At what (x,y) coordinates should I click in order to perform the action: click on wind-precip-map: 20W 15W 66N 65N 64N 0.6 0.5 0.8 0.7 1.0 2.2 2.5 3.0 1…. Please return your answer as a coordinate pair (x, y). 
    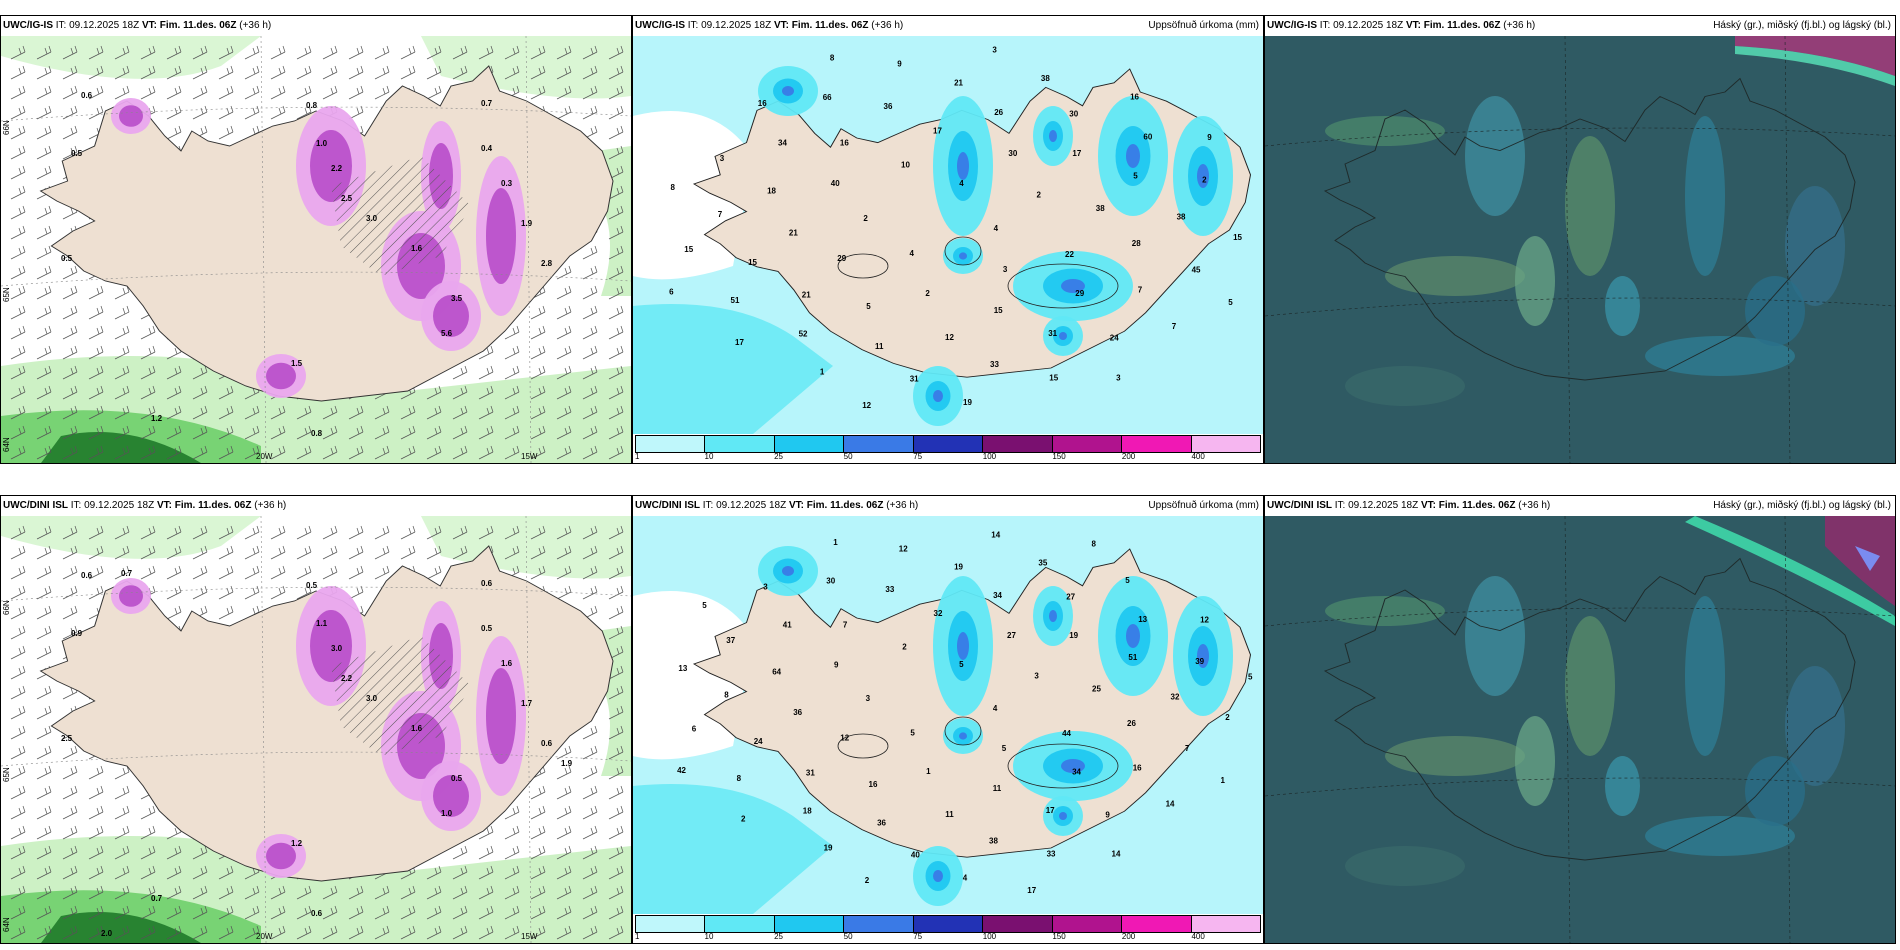
    Looking at the image, I should click on (316, 249).